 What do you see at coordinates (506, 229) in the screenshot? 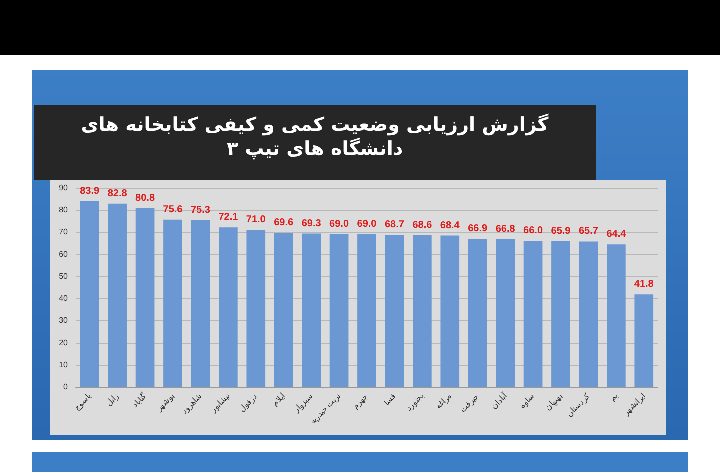
I see `data-label: 66.8` at bounding box center [506, 229].